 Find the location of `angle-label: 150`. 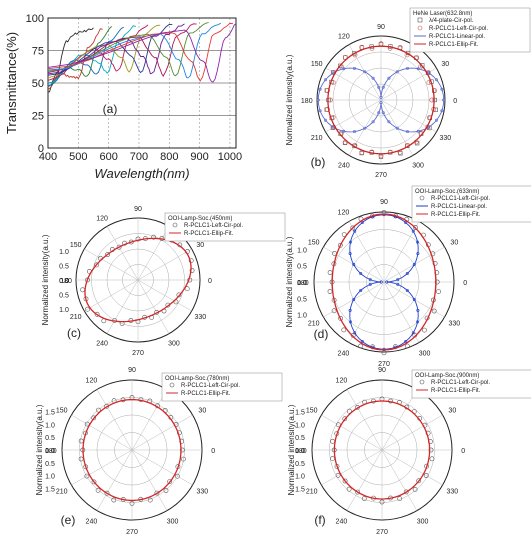

angle-label: 150 is located at coordinates (76, 245).